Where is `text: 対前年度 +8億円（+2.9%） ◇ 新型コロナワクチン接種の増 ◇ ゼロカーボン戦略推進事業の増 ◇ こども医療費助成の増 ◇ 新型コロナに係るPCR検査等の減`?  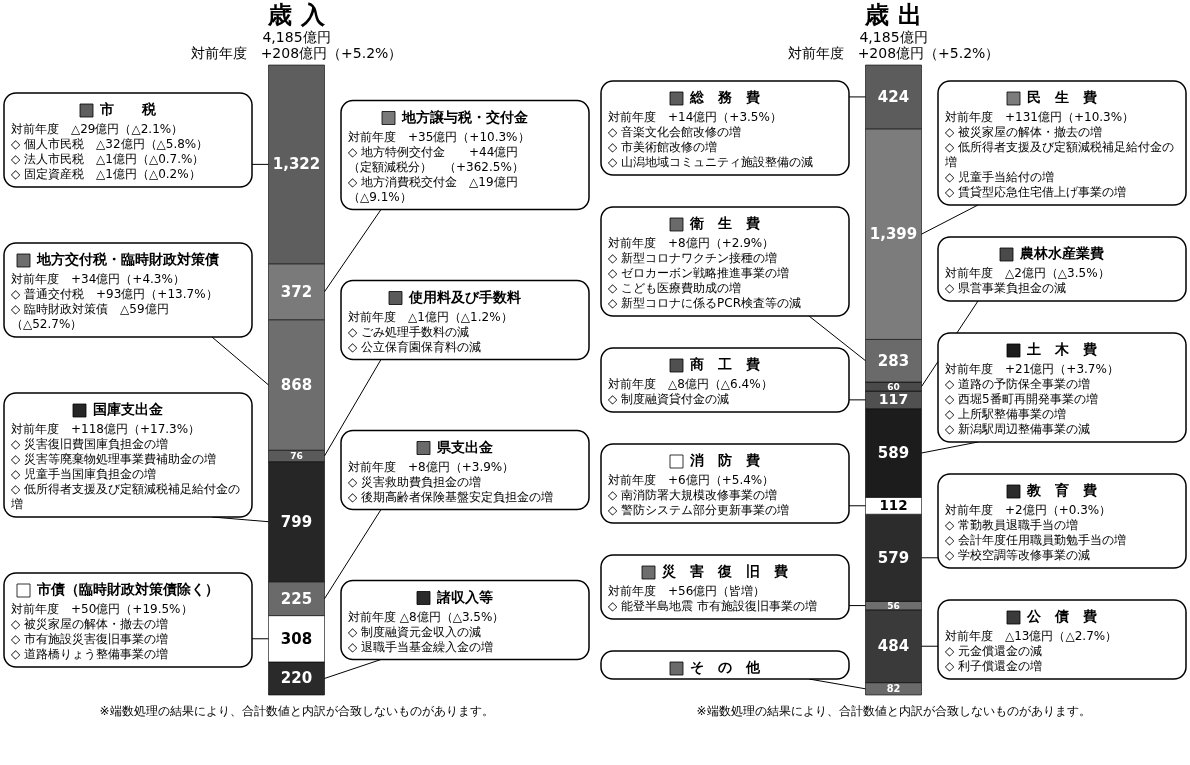
text: 対前年度 +8億円（+2.9%） ◇ 新型コロナワクチン接種の増 ◇ ゼロカーボン戦略推進事業の増 ◇ こども医療費助成の増 ◇ 新型コロナに係るPCR検査等の減 is located at coordinates (704, 273).